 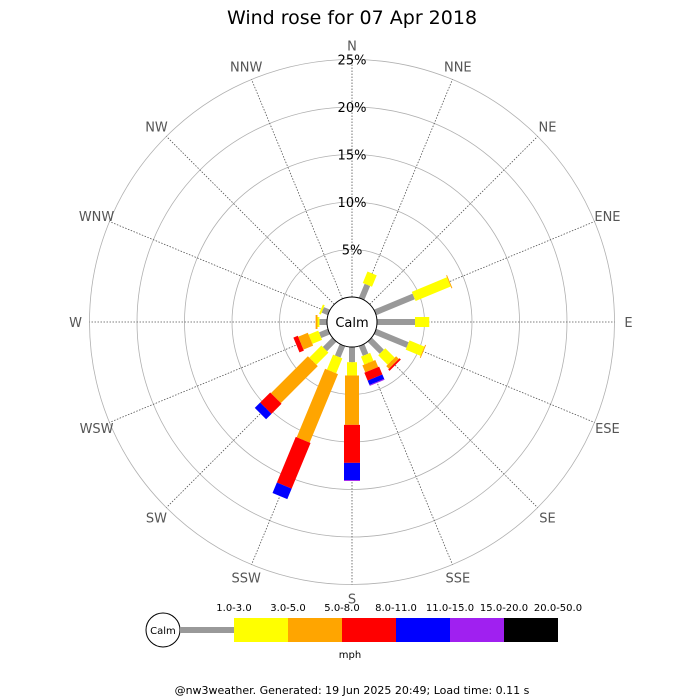 What do you see at coordinates (394, 304) in the screenshot?
I see `bar-ene-bin1` at bounding box center [394, 304].